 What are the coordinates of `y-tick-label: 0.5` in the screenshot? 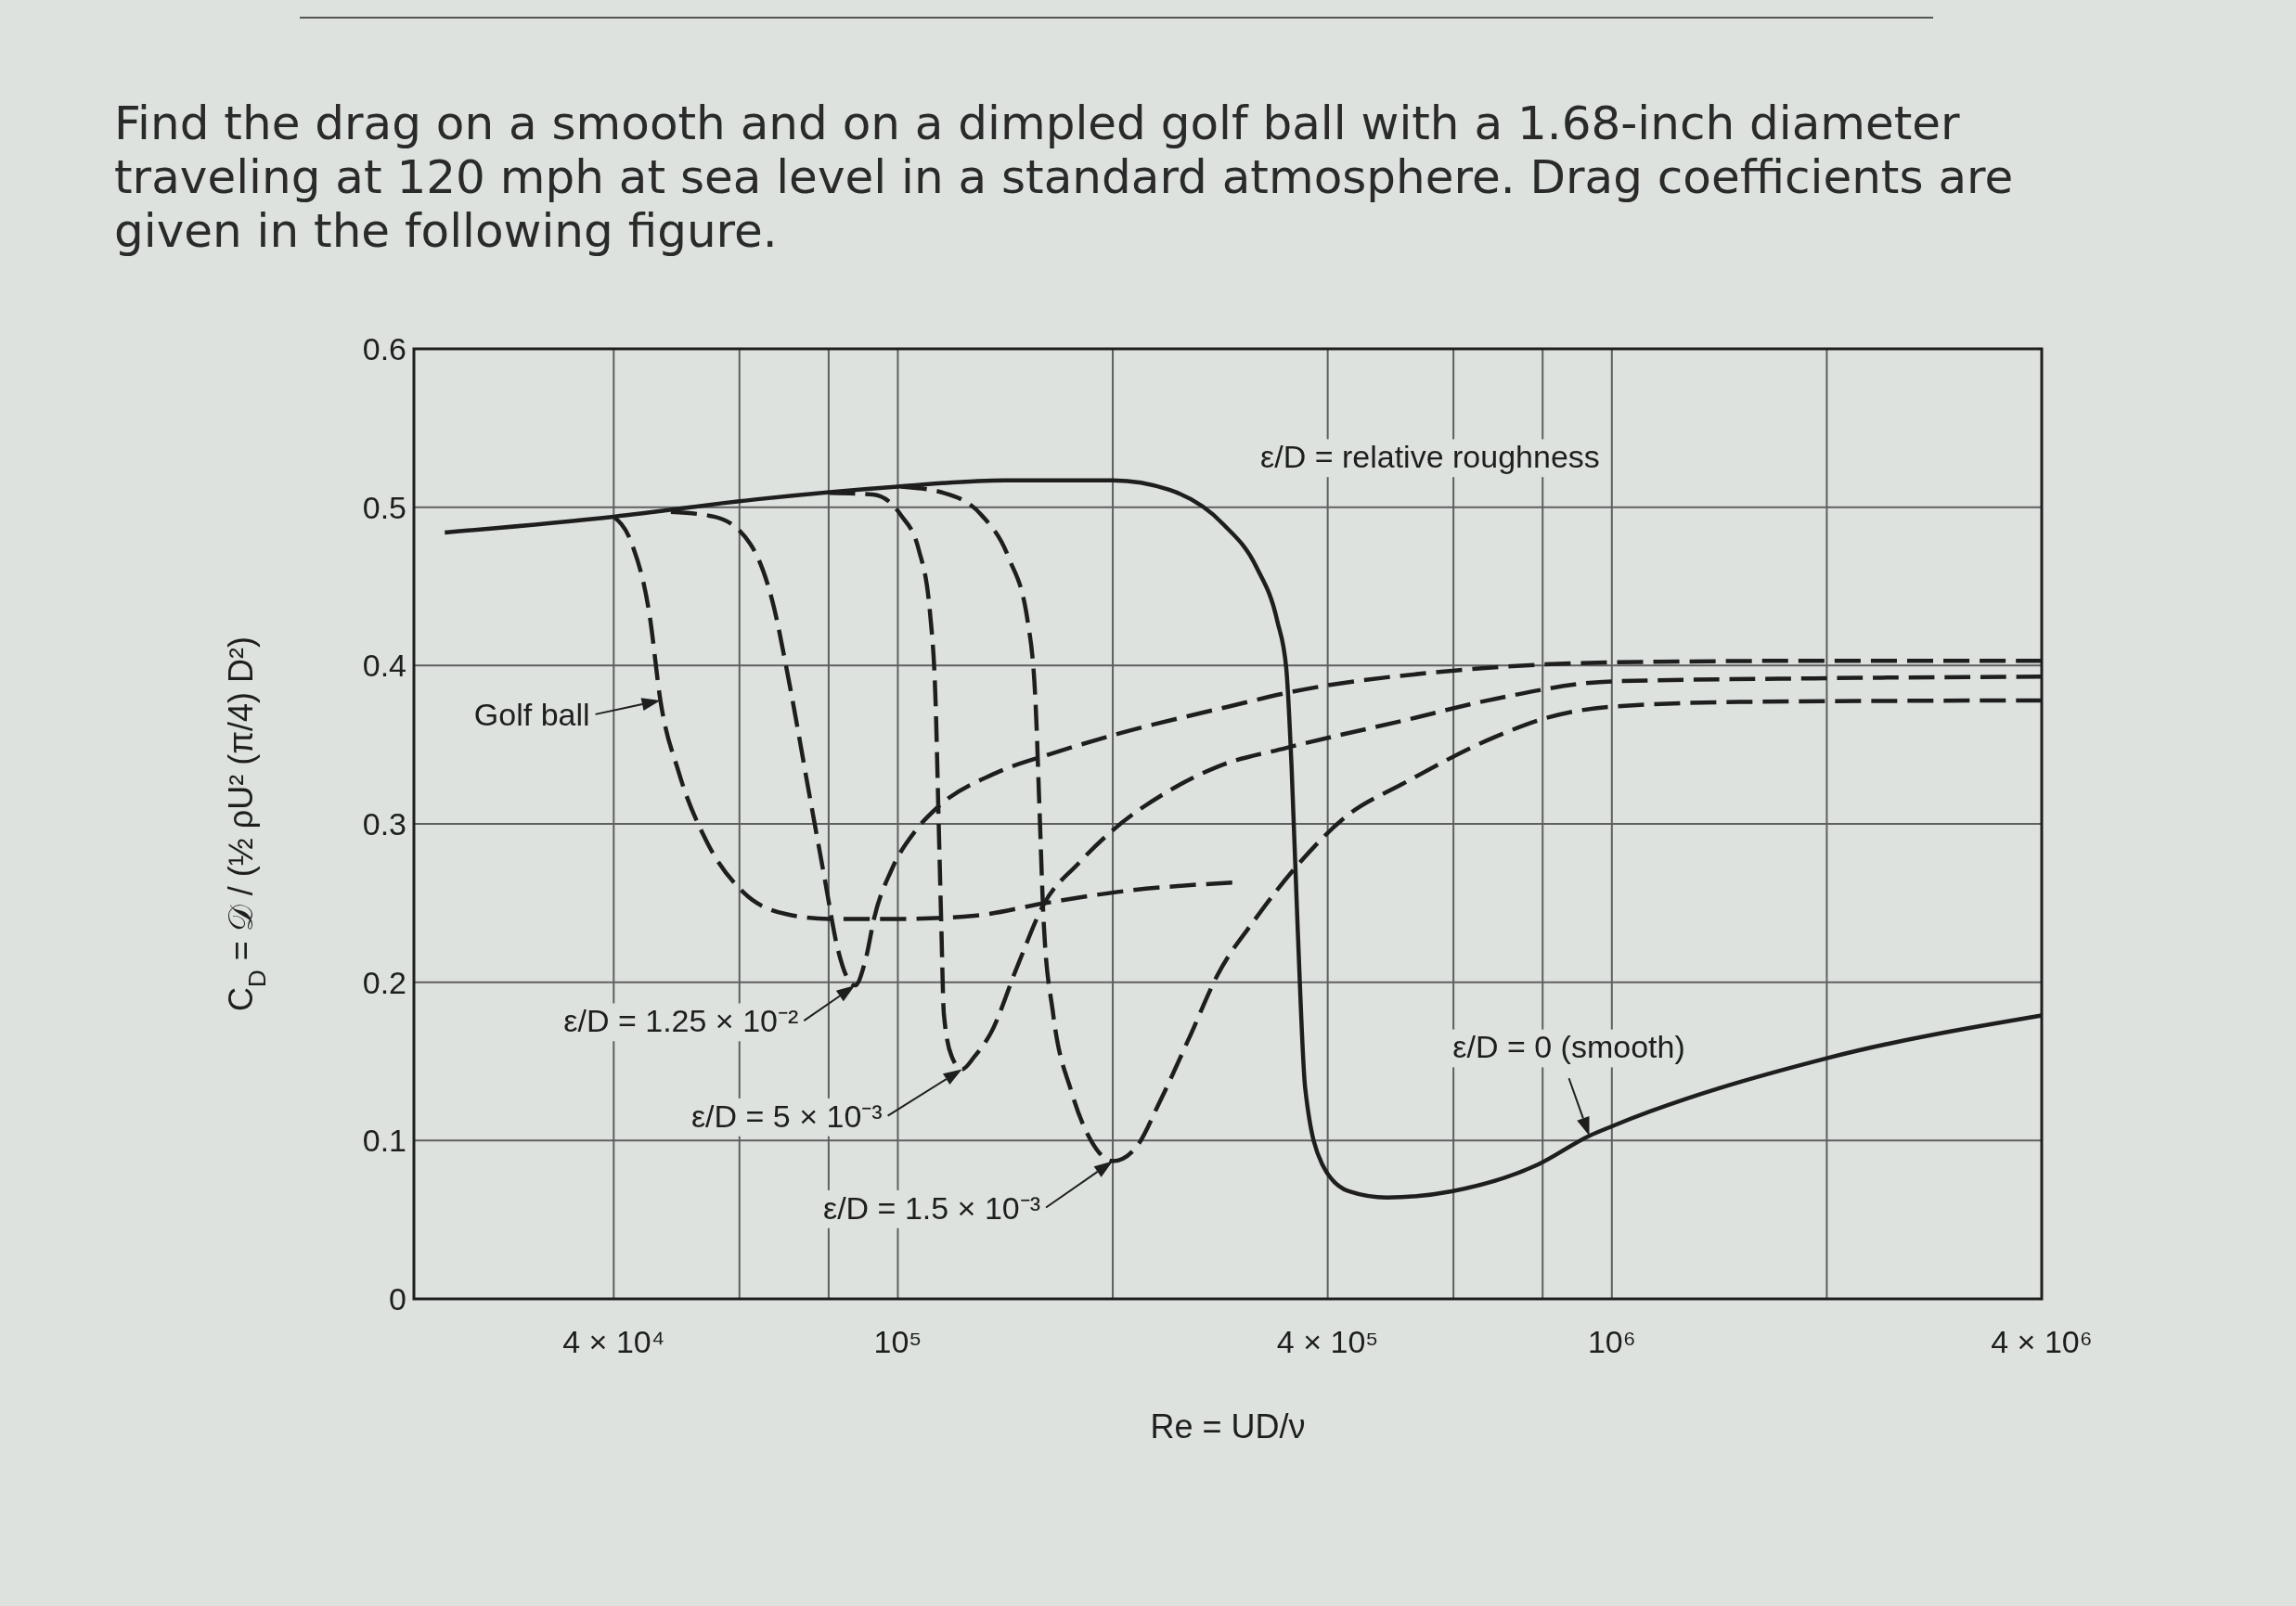 It's located at (384, 507).